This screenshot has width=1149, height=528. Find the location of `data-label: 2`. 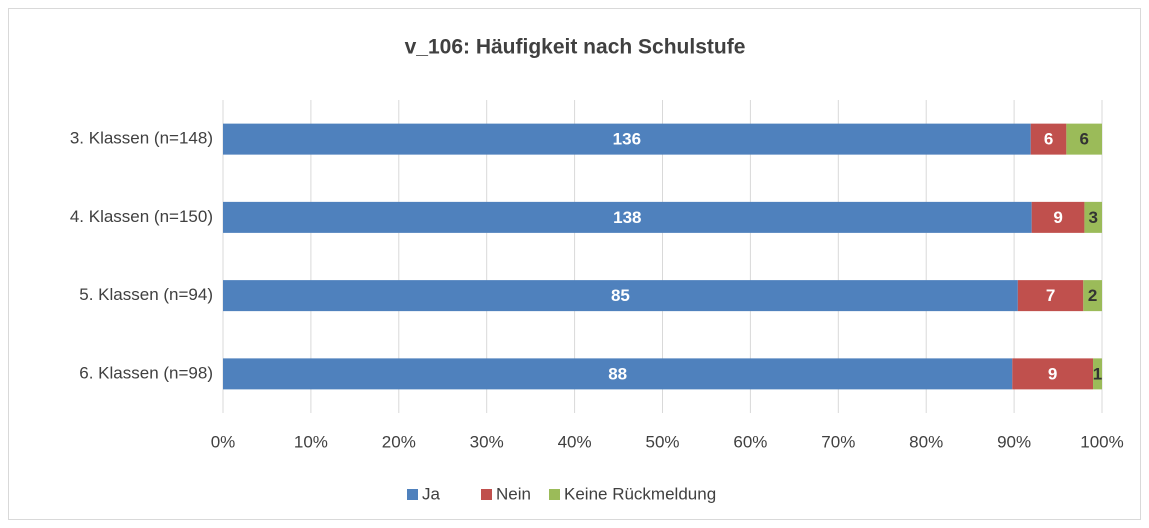

data-label: 2 is located at coordinates (1092, 295).